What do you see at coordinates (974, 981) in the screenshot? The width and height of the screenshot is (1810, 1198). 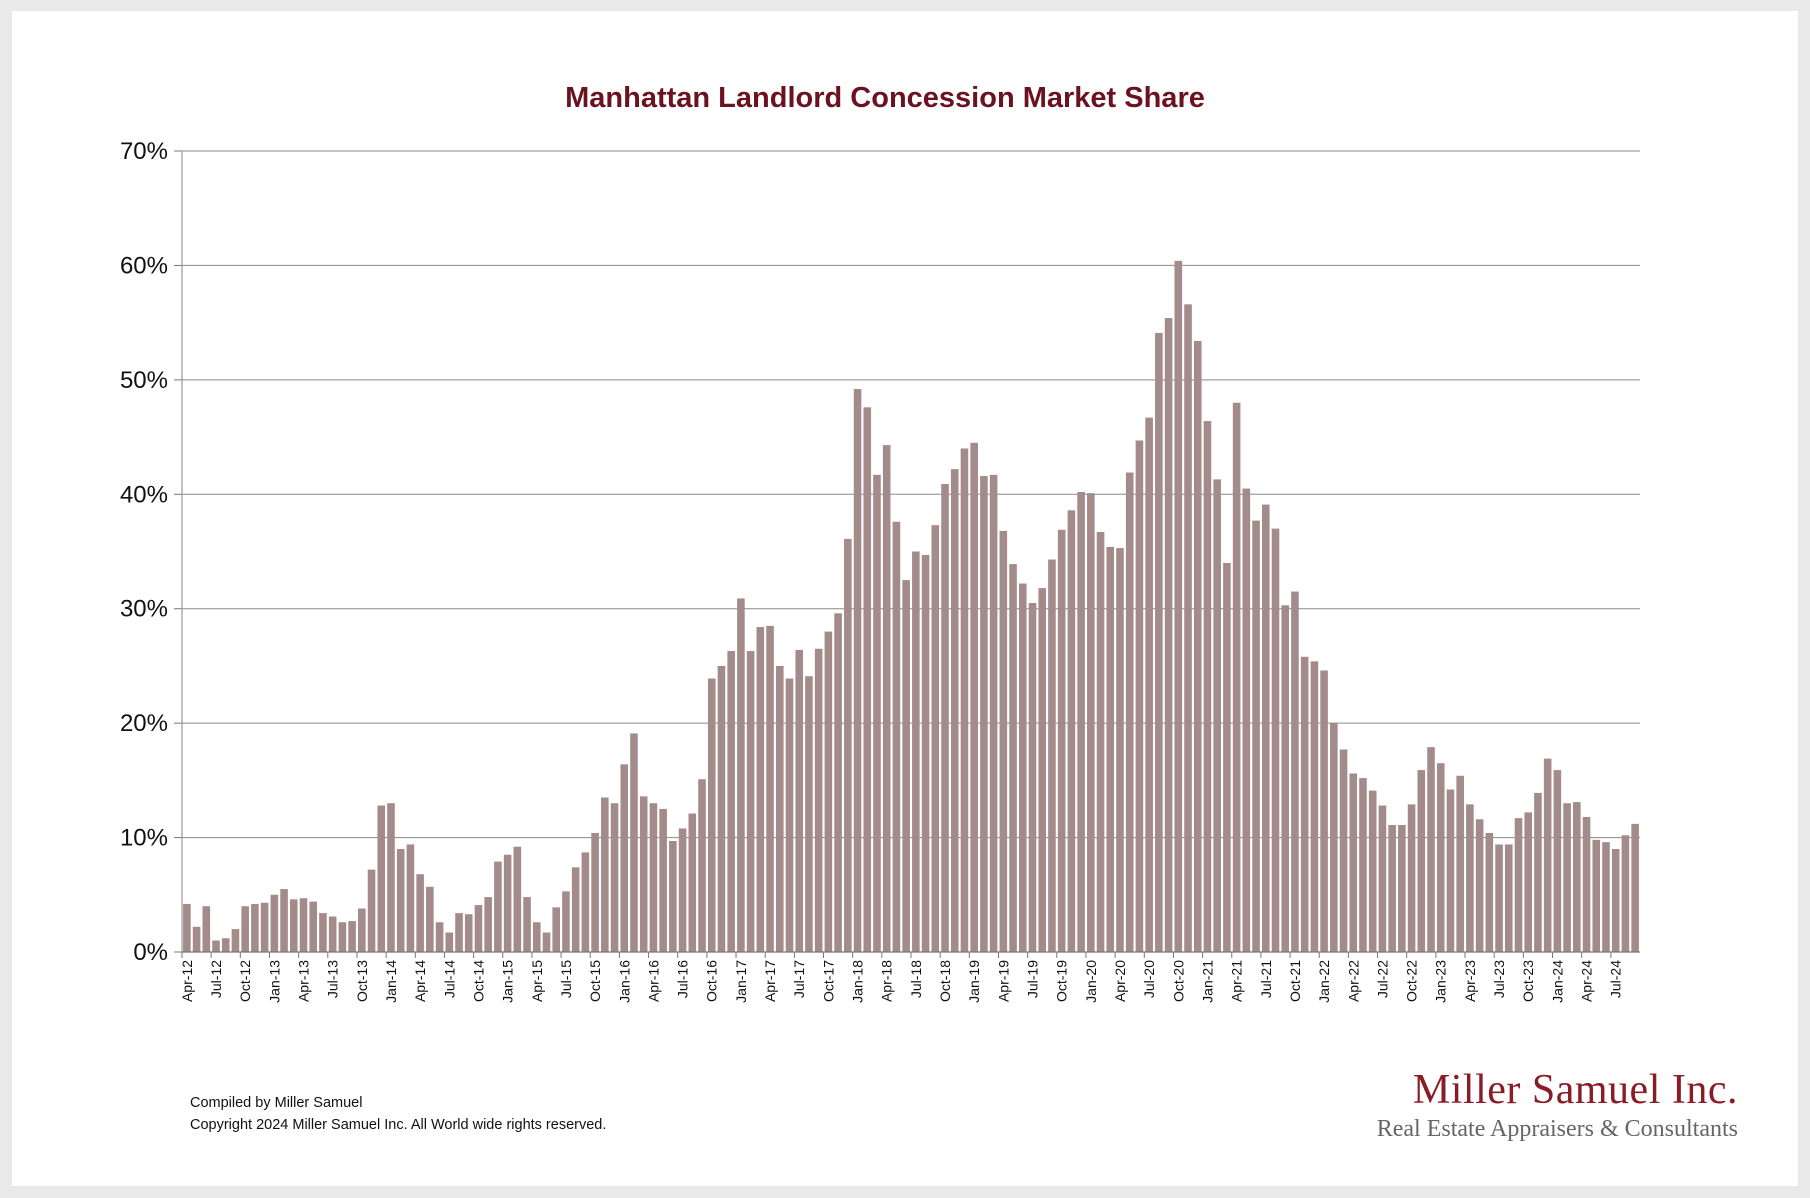 I see `x-tick-label: Jan-19` at bounding box center [974, 981].